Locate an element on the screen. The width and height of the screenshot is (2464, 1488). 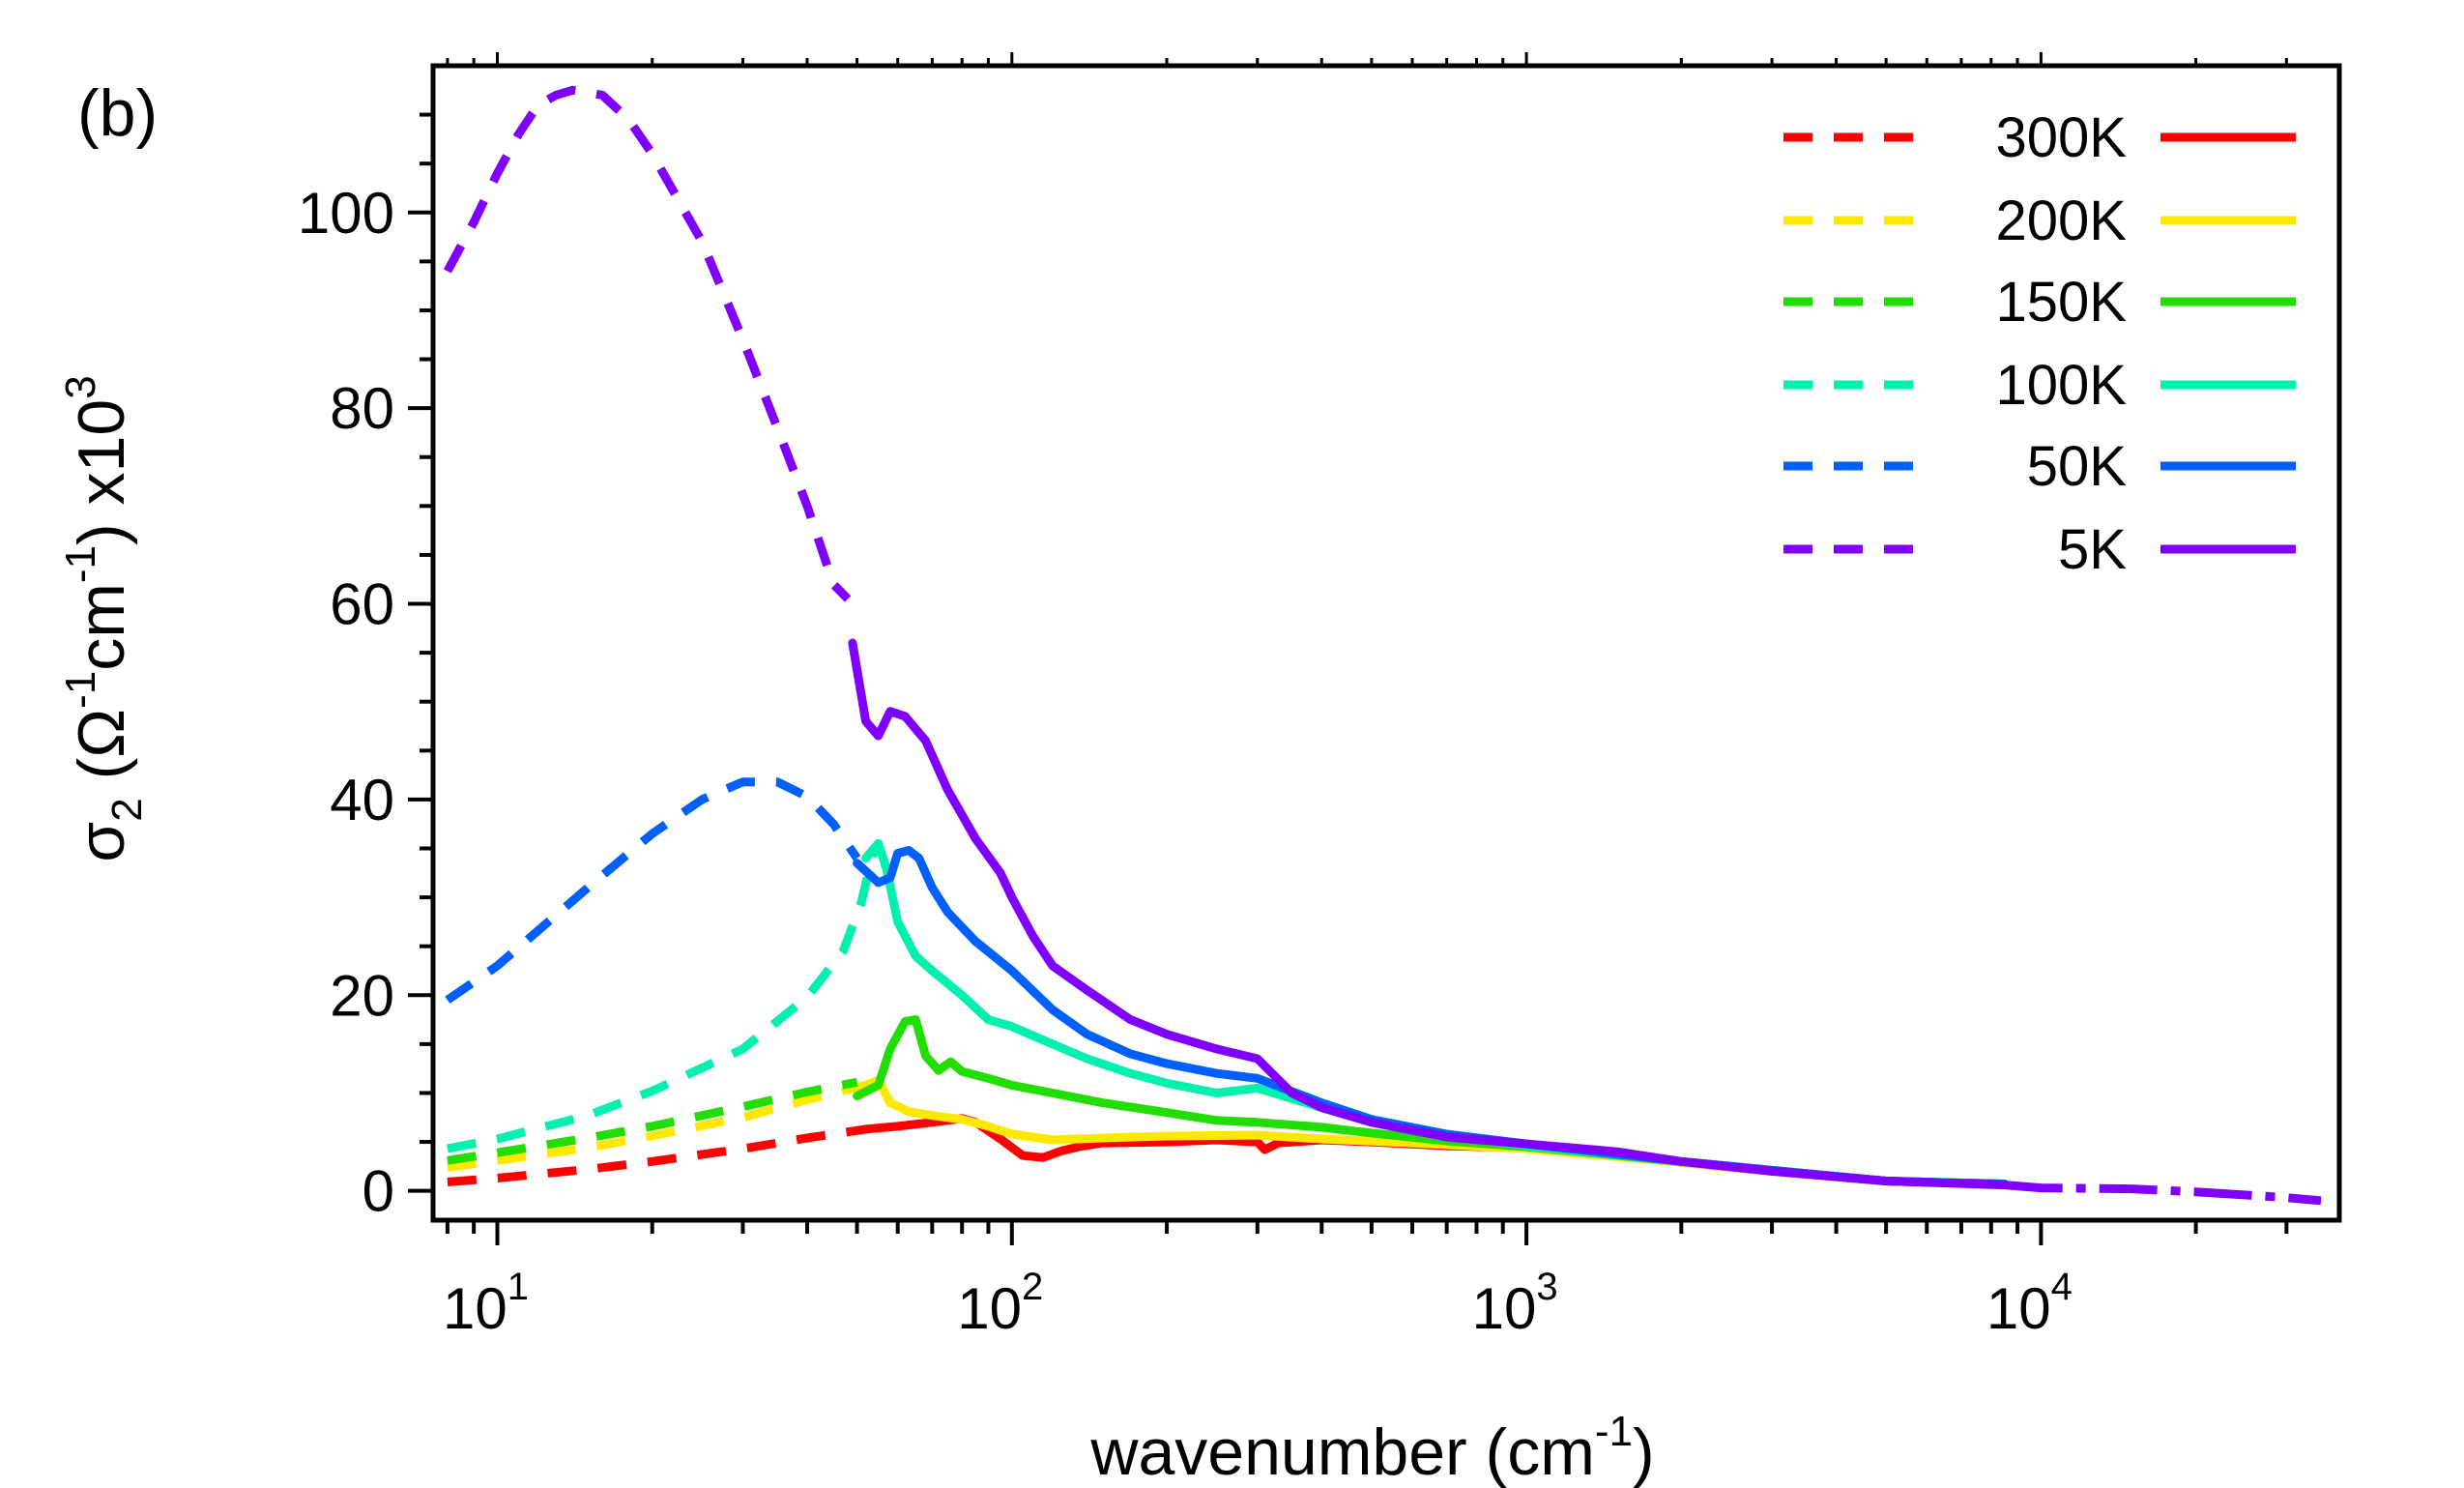
series-200k-dashed-line is located at coordinates (657, 1126).